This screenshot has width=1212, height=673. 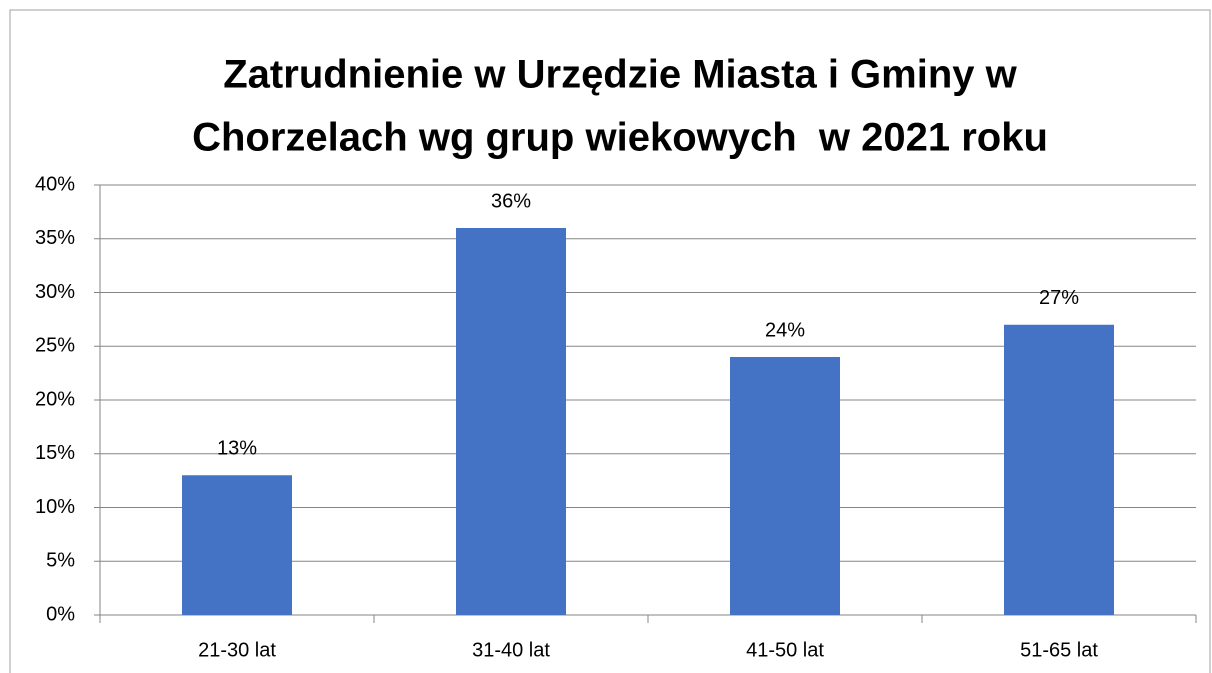 I want to click on x-tick-label: 41-50 lat, so click(x=785, y=650).